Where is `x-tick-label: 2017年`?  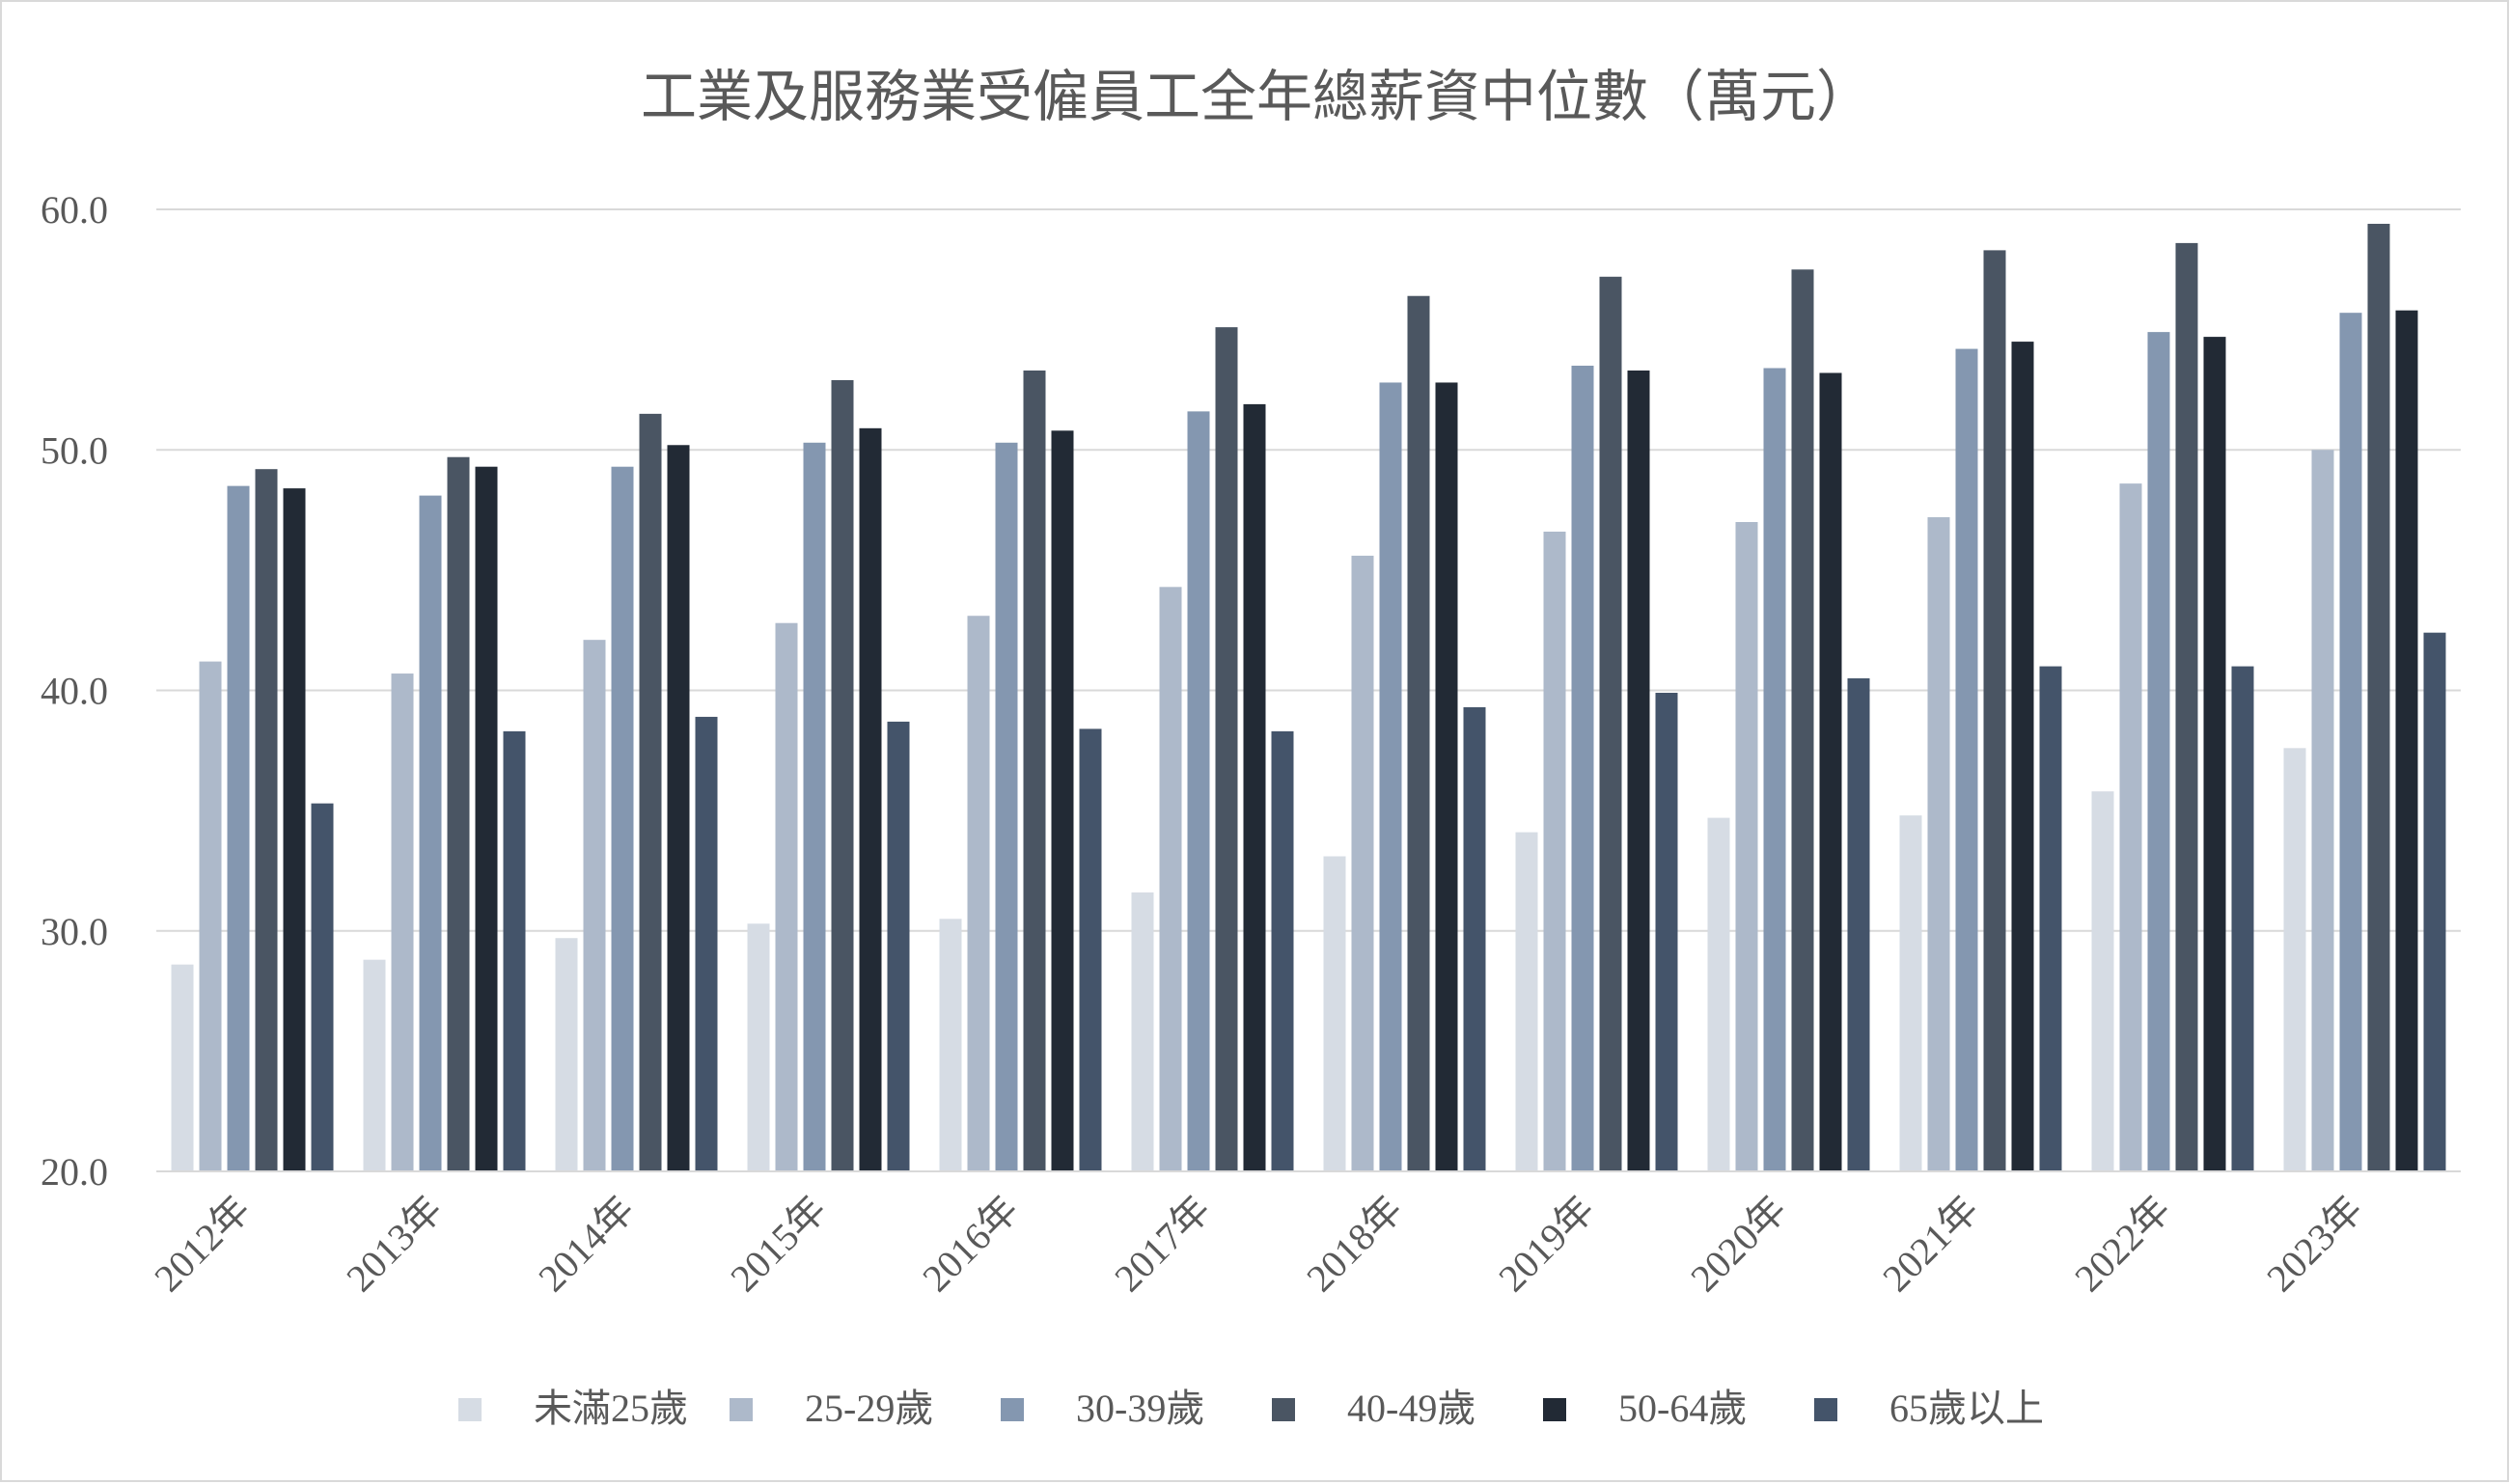 x-tick-label: 2017年 is located at coordinates (1162, 1244).